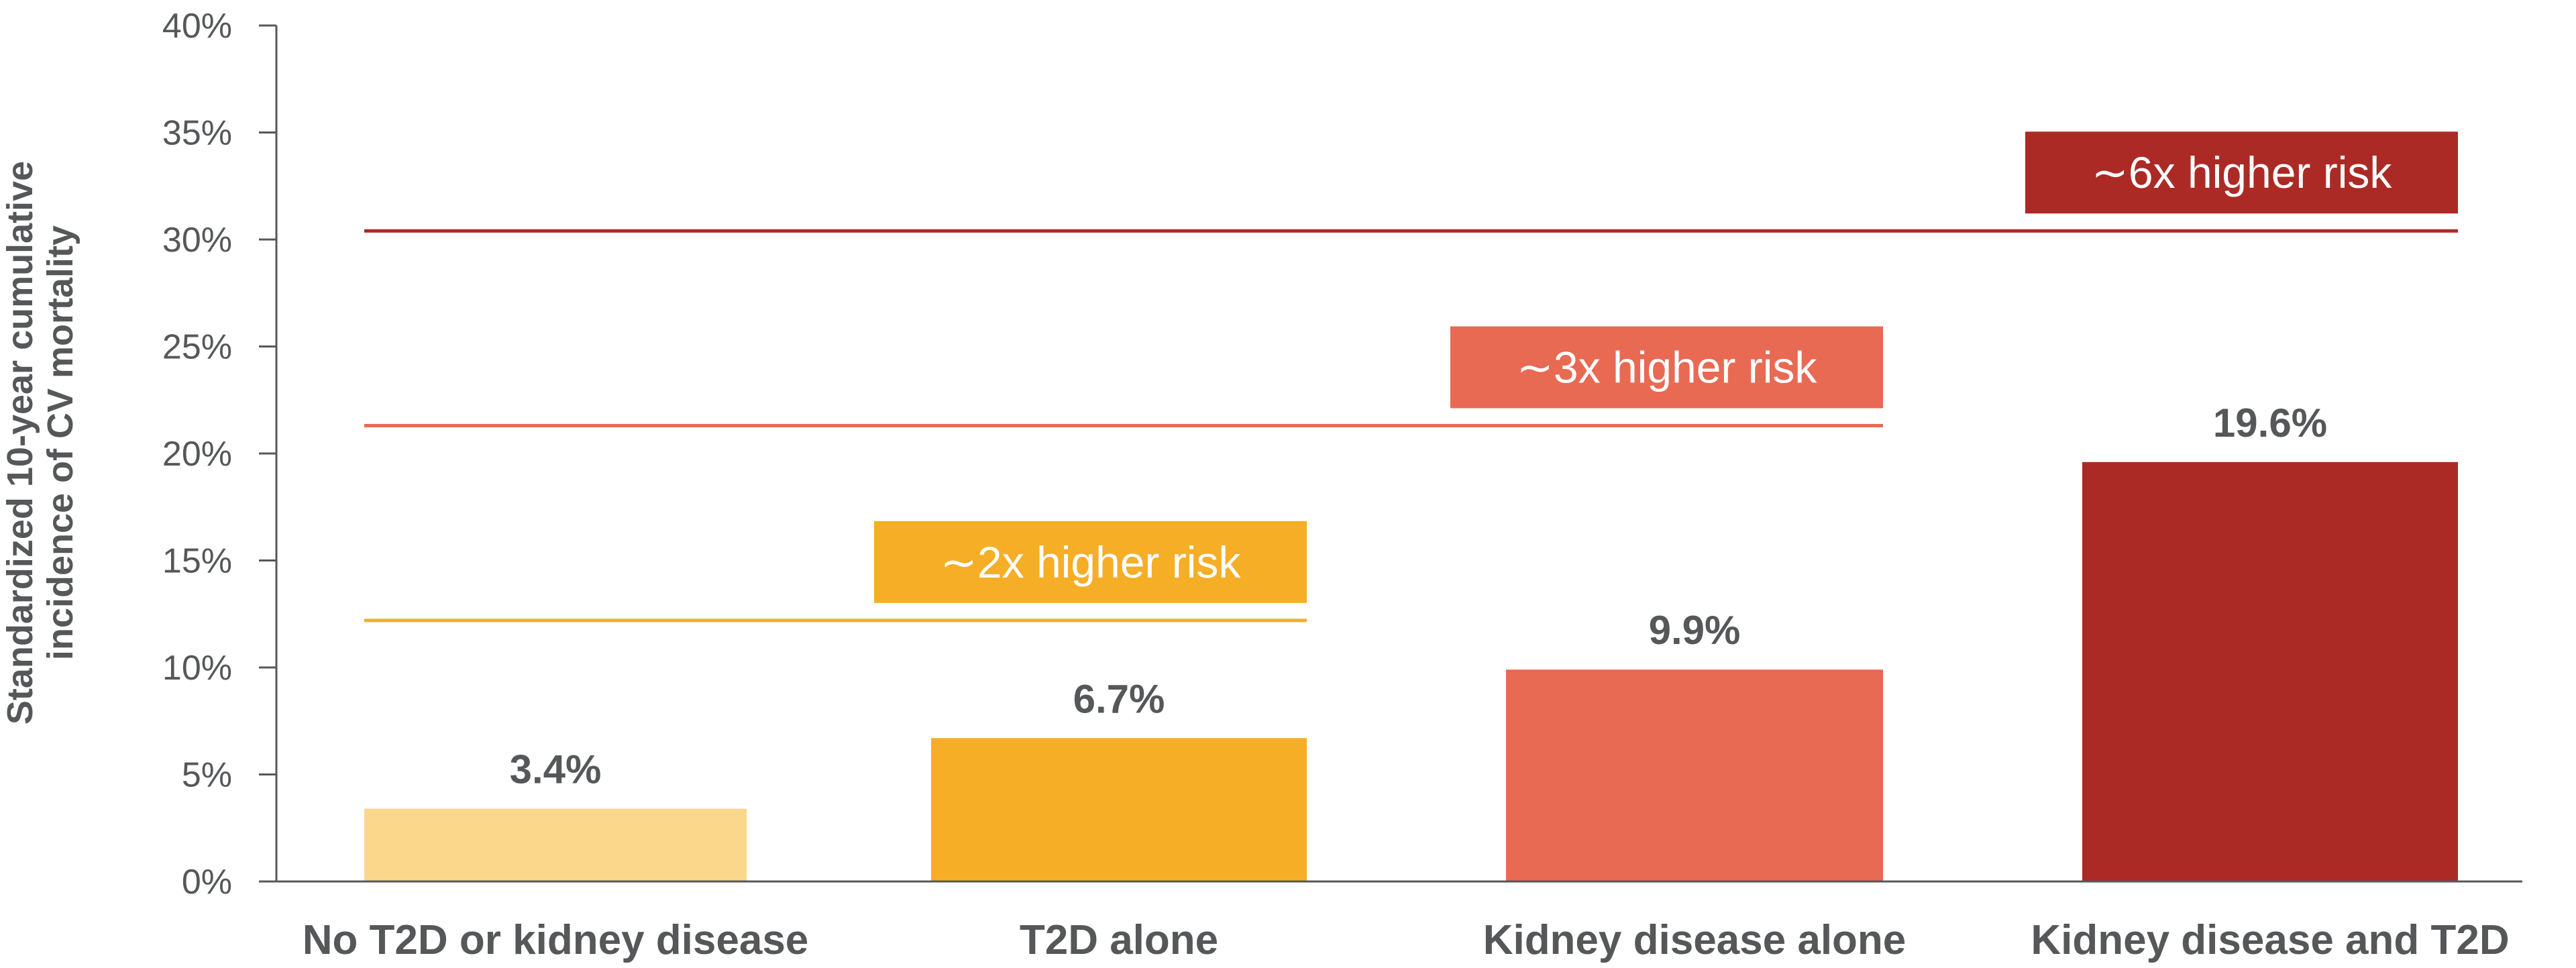 This screenshot has width=2576, height=968. I want to click on risk-callout-label: ∼2x higher risk, so click(1091, 562).